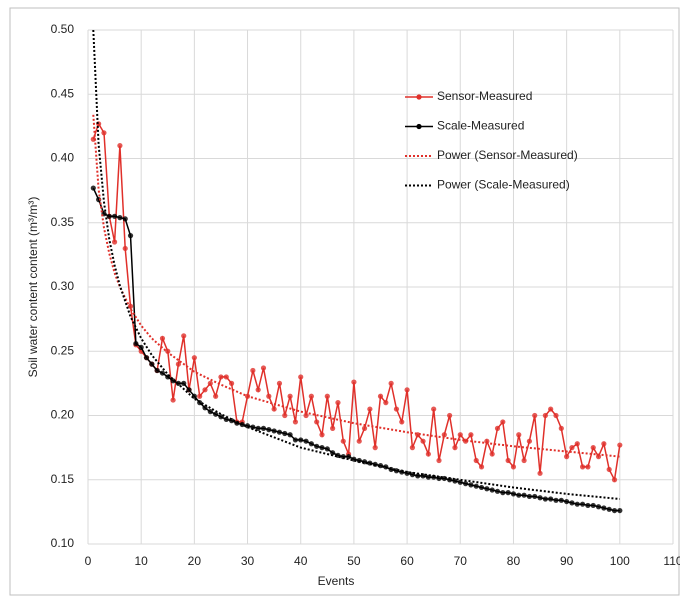 This screenshot has width=680, height=601. I want to click on legend-label: Power (Sensor-Measured), so click(507, 155).